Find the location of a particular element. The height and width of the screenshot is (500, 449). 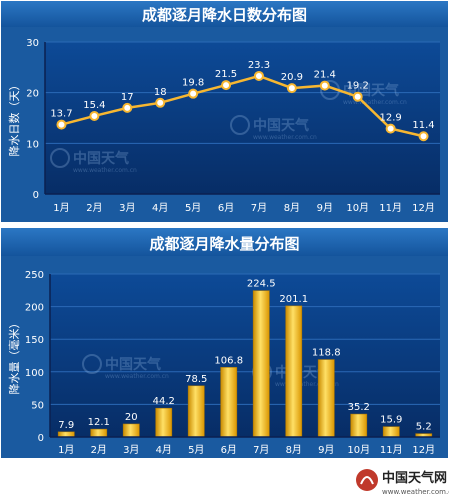

y-tick-label: 10 is located at coordinates (32, 144).